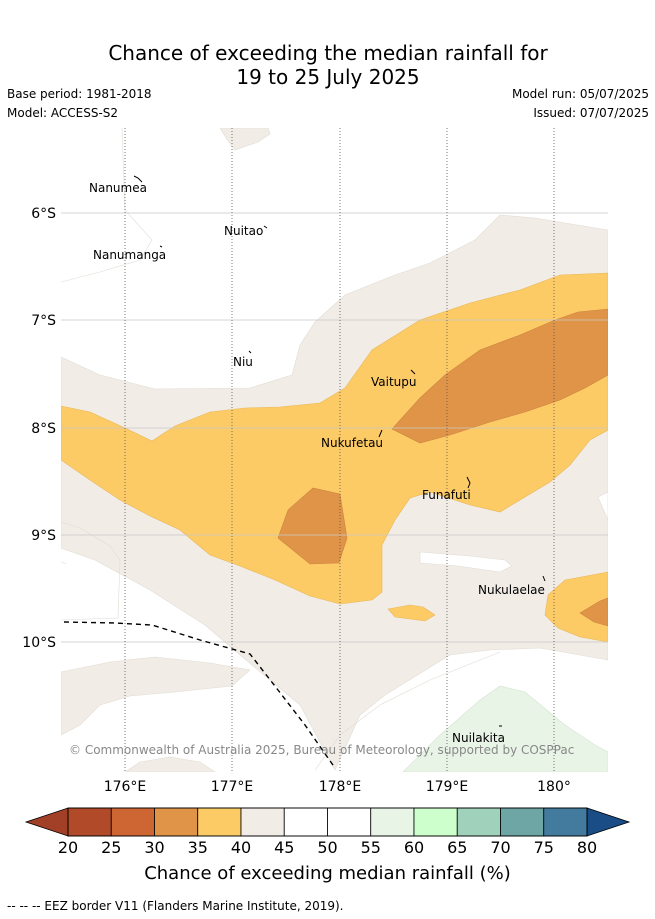 This screenshot has height=919, width=655. I want to click on label-funafuti: Funafuti, so click(446, 495).